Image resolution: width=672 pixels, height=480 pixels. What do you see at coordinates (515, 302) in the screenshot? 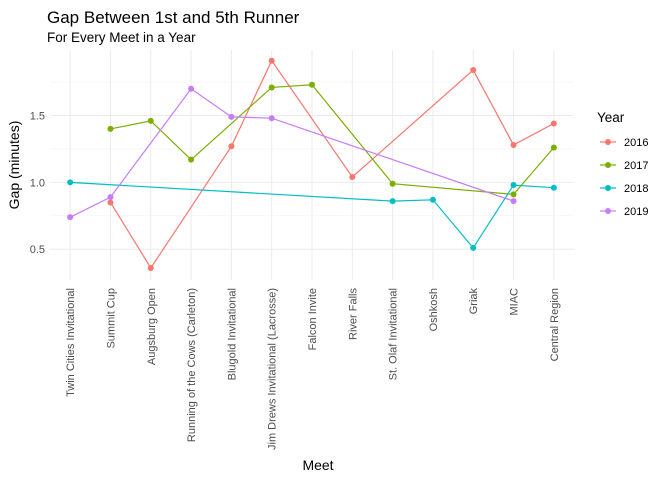
I see `x-tick-label: MIAC` at bounding box center [515, 302].